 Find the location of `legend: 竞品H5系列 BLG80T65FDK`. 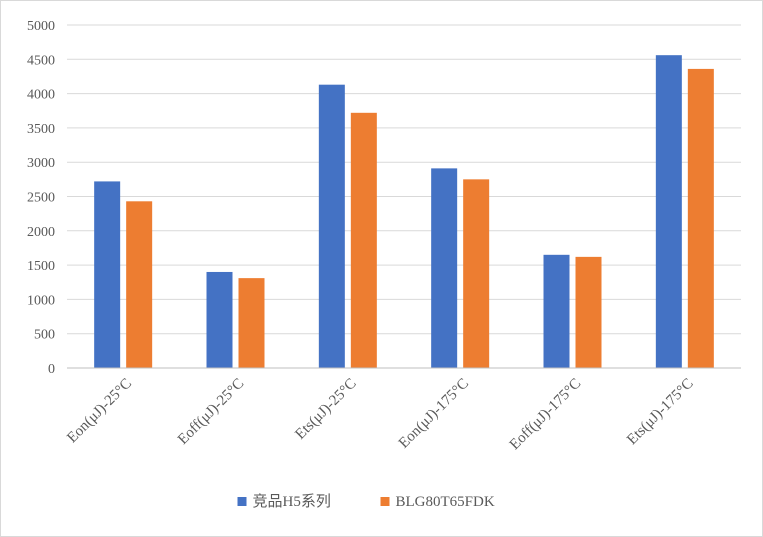

legend: 竞品H5系列 BLG80T65FDK is located at coordinates (366, 501).